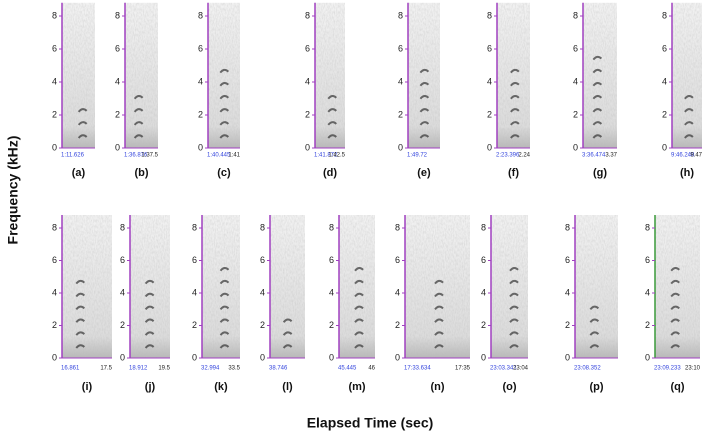 The height and width of the screenshot is (436, 709). What do you see at coordinates (70, 369) in the screenshot?
I see `start-time: 16.861` at bounding box center [70, 369].